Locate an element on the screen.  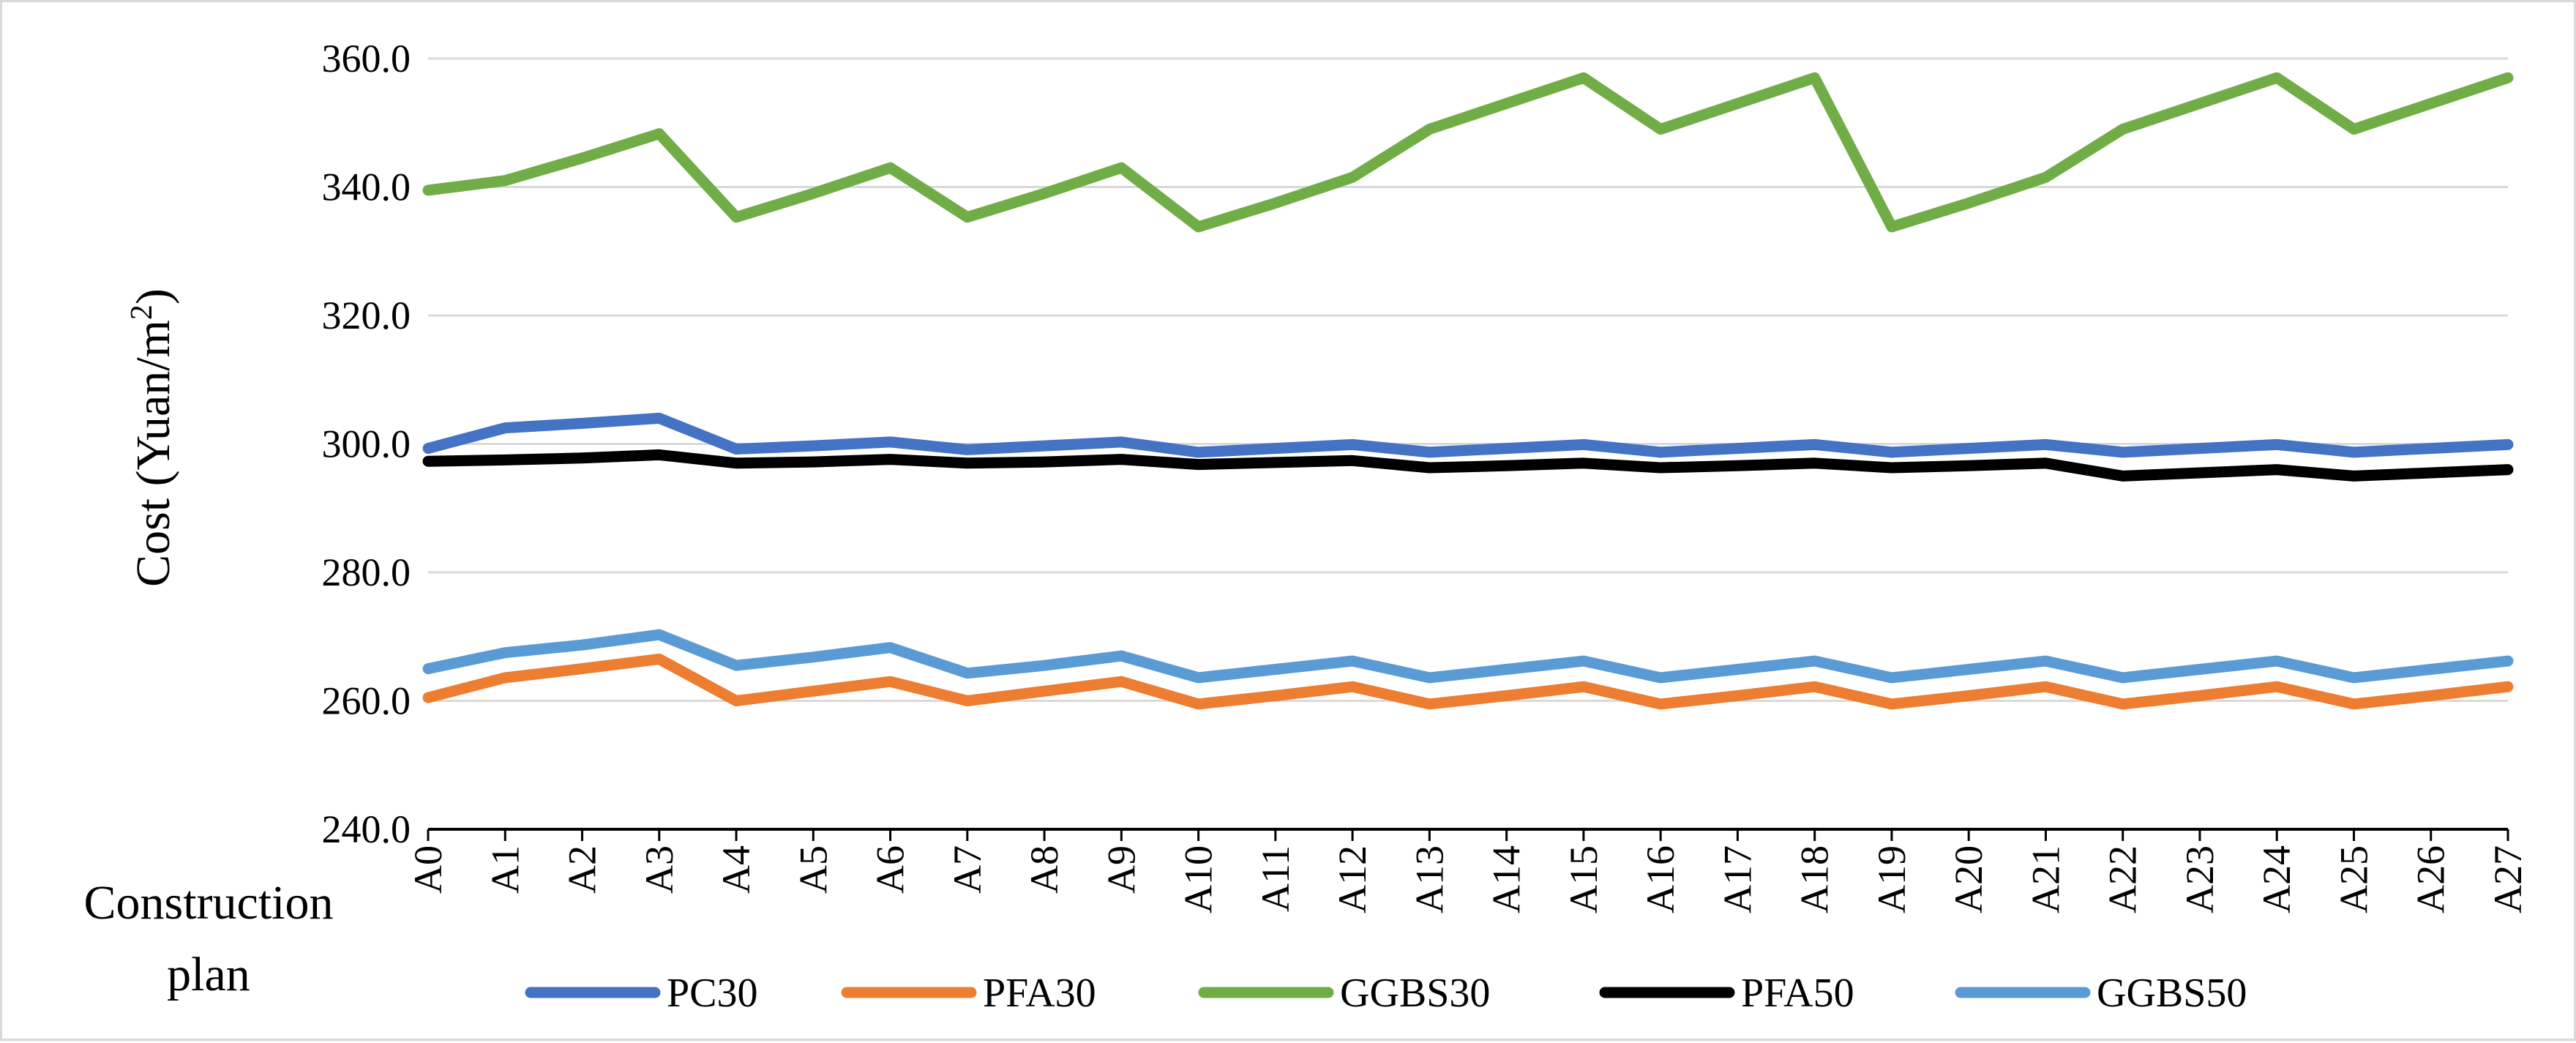
series-line-ggbs50 is located at coordinates (1468, 656).